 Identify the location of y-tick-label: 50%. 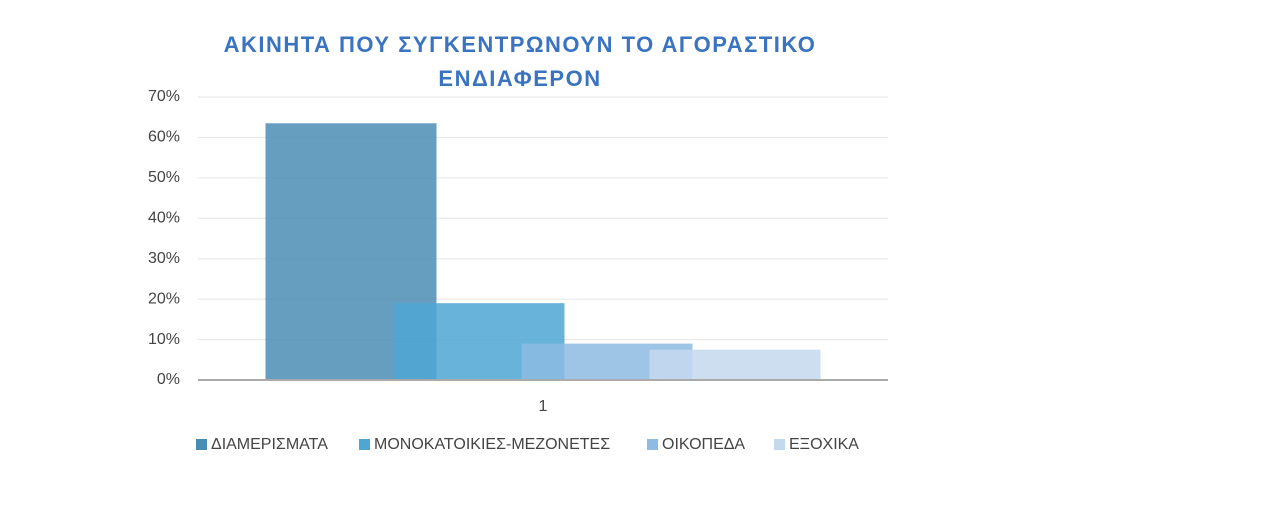
(164, 177).